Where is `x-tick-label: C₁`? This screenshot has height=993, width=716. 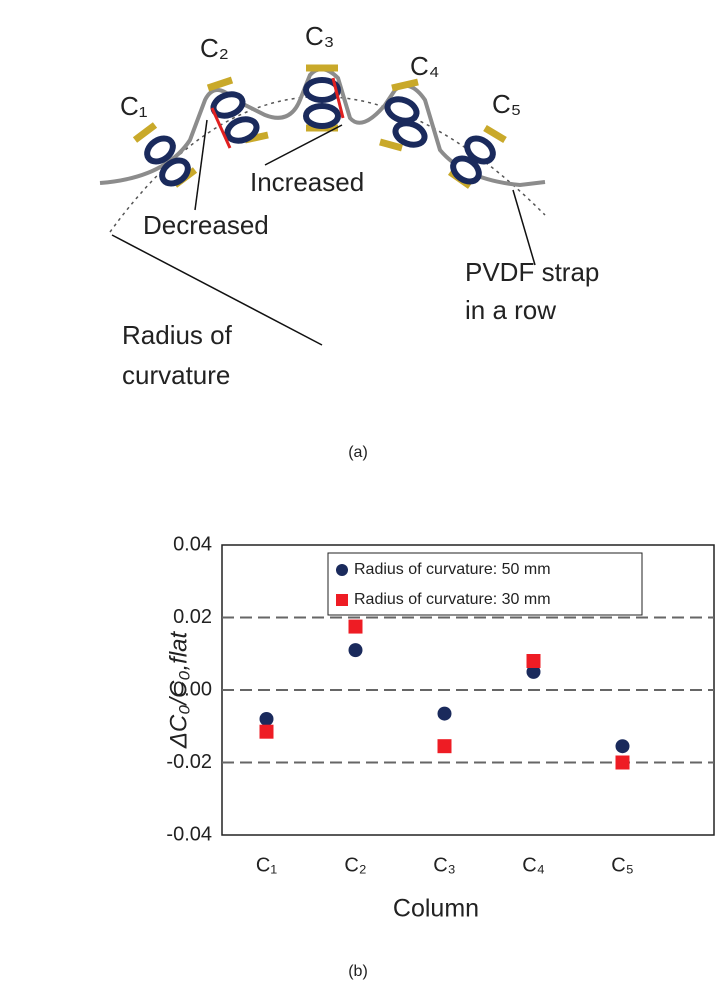
x-tick-label: C₁ is located at coordinates (266, 865).